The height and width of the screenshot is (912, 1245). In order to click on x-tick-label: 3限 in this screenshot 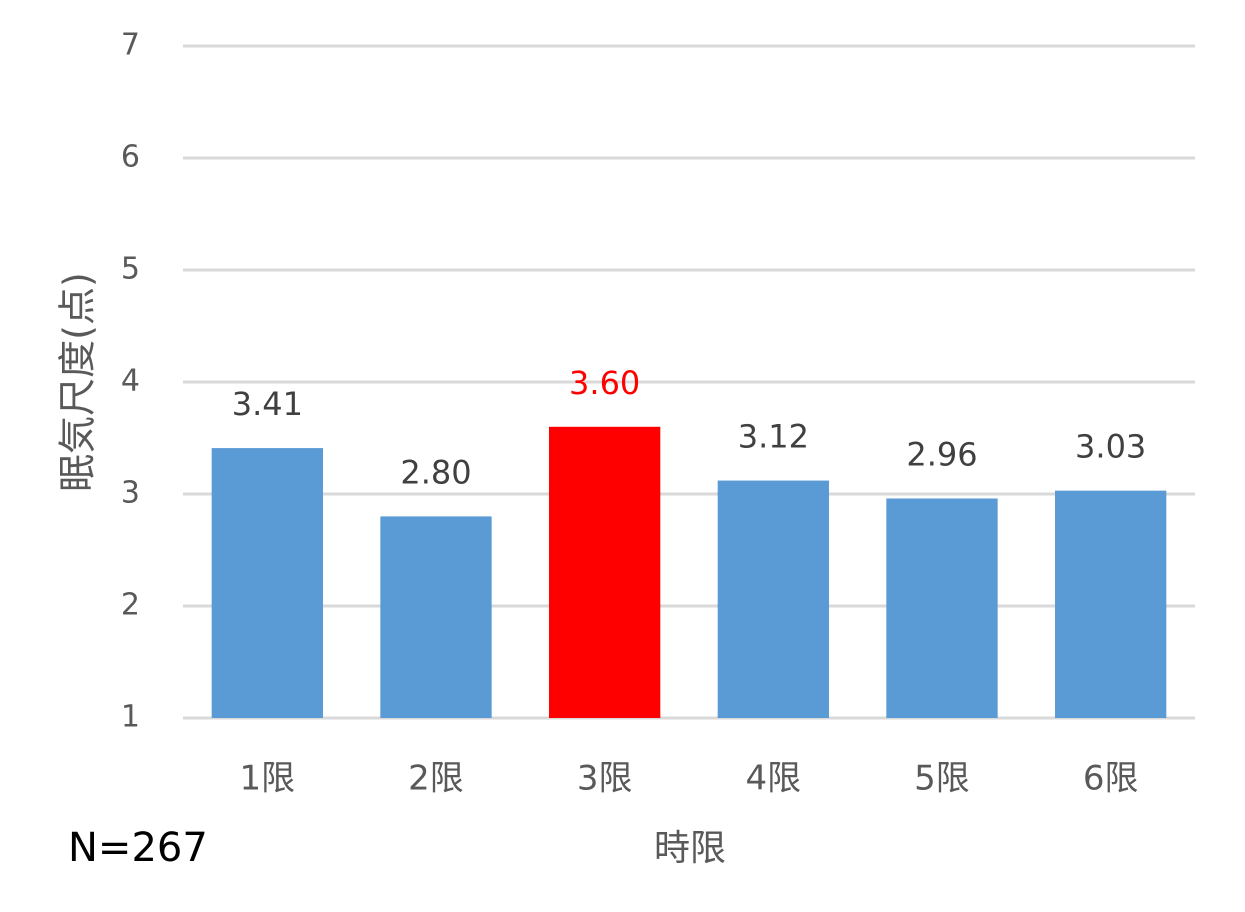, I will do `click(605, 779)`.